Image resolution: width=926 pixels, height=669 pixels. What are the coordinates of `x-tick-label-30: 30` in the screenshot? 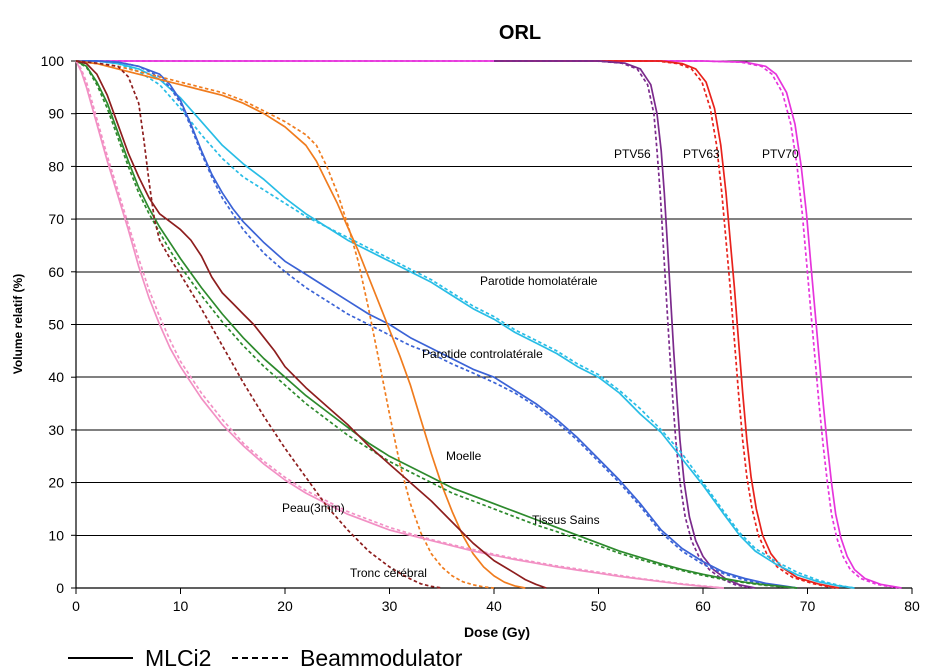 It's located at (390, 606).